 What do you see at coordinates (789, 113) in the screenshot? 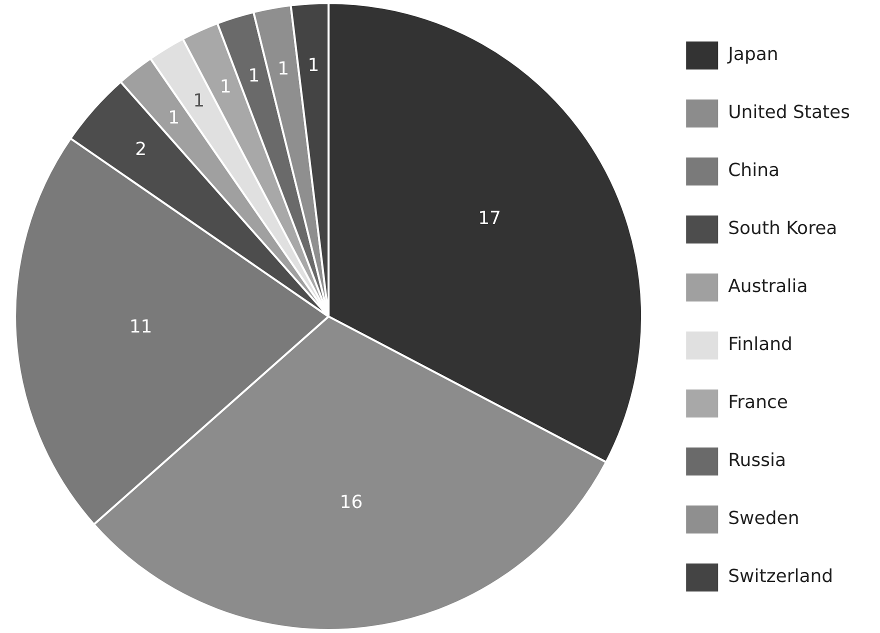
I see `legend-label: United States` at bounding box center [789, 113].